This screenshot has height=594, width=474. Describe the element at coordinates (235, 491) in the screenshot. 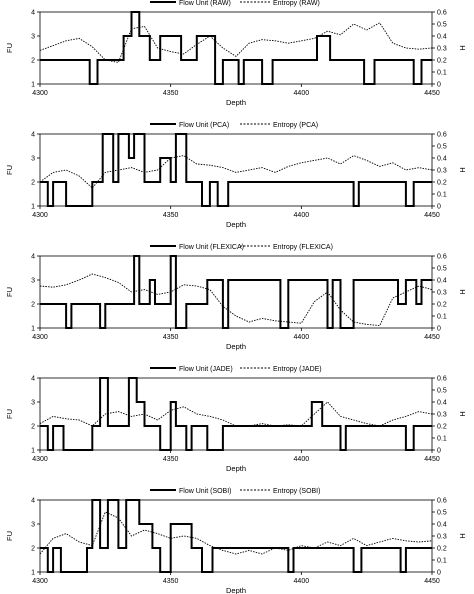

I see `legend: Flow Unit (SOBI) Entropy (SOBI)` at that location.